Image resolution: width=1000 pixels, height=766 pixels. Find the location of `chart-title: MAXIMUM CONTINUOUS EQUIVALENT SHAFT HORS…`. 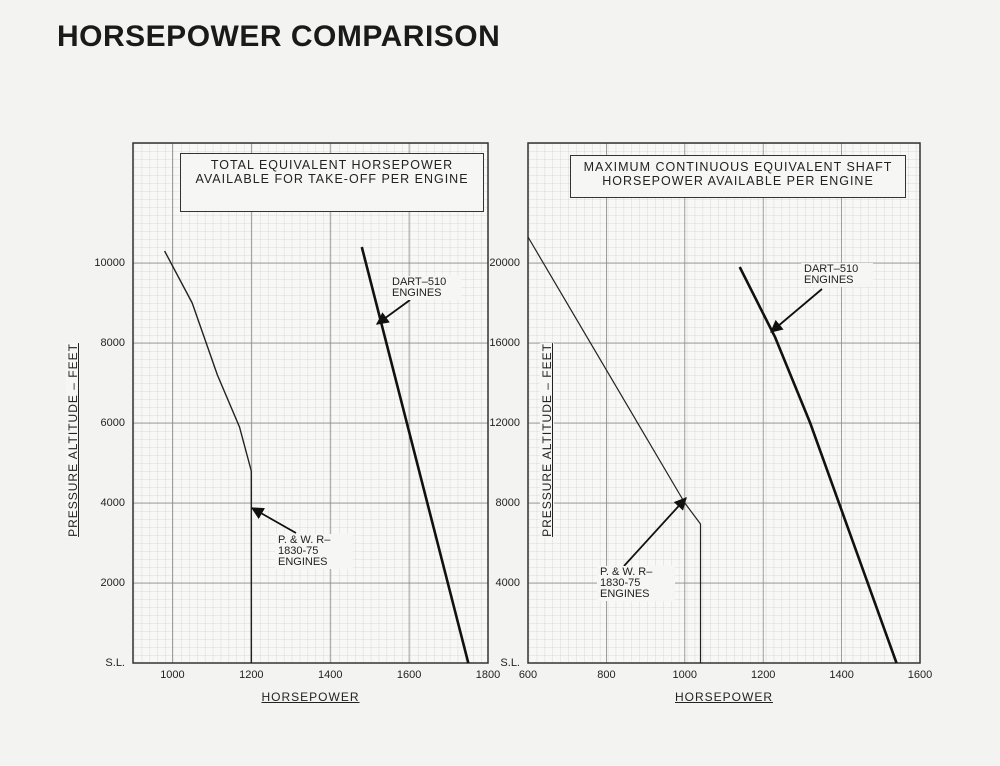

chart-title: MAXIMUM CONTINUOUS EQUIVALENT SHAFT HORS… is located at coordinates (738, 176).